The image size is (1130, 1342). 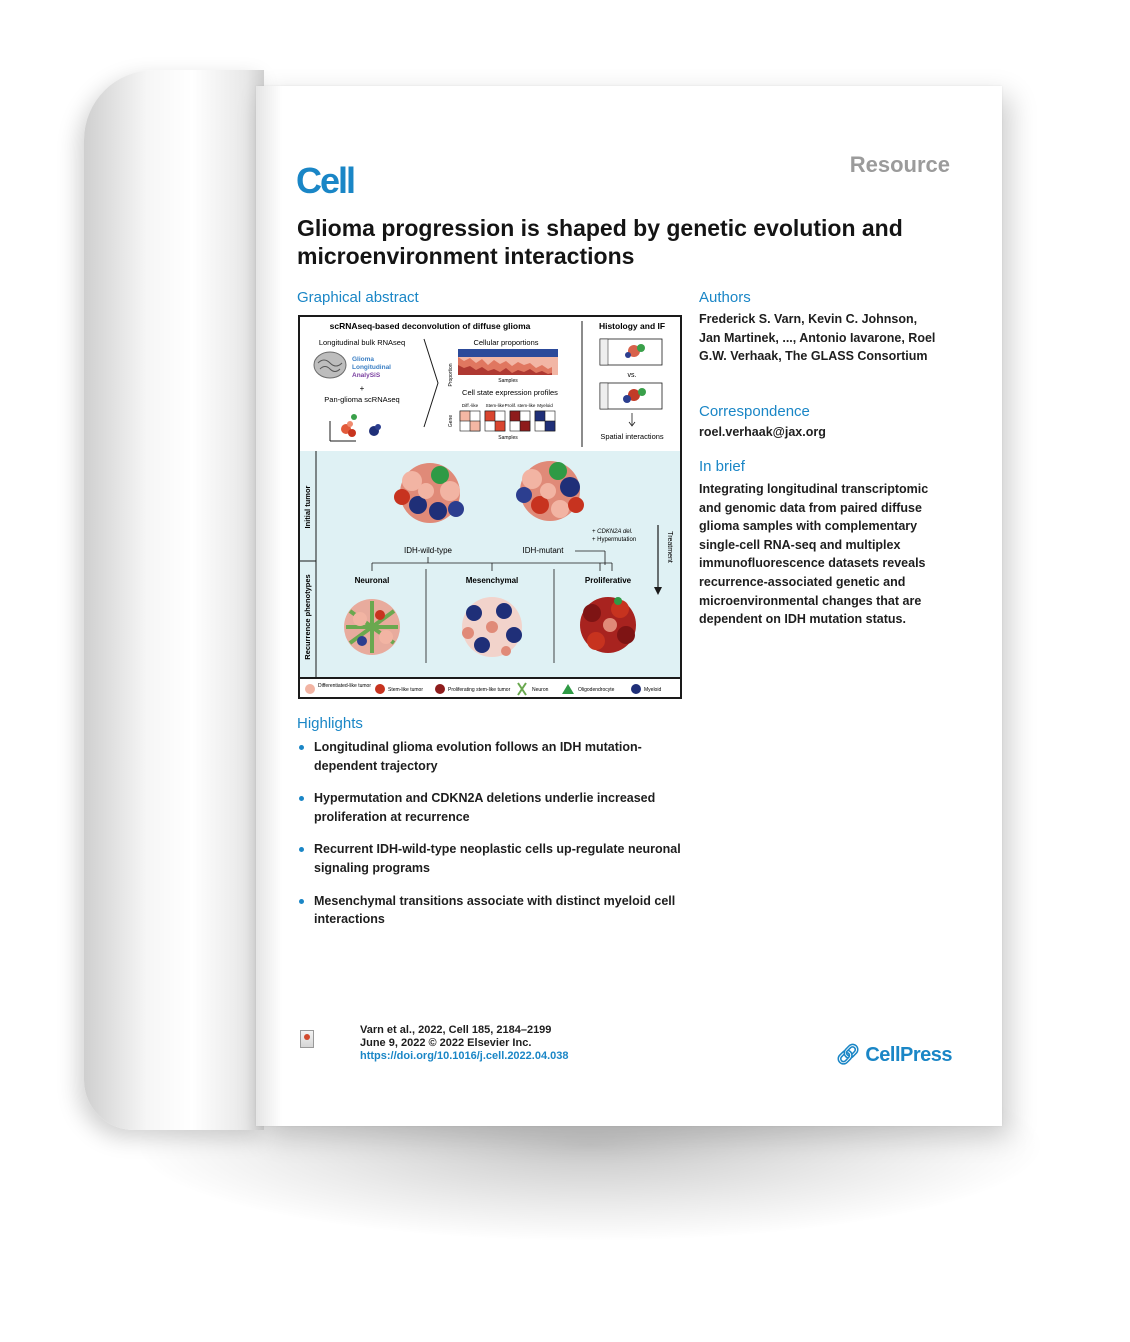 What do you see at coordinates (596, 690) in the screenshot?
I see `legend-oligodendrocyte: Oligodendrocyte` at bounding box center [596, 690].